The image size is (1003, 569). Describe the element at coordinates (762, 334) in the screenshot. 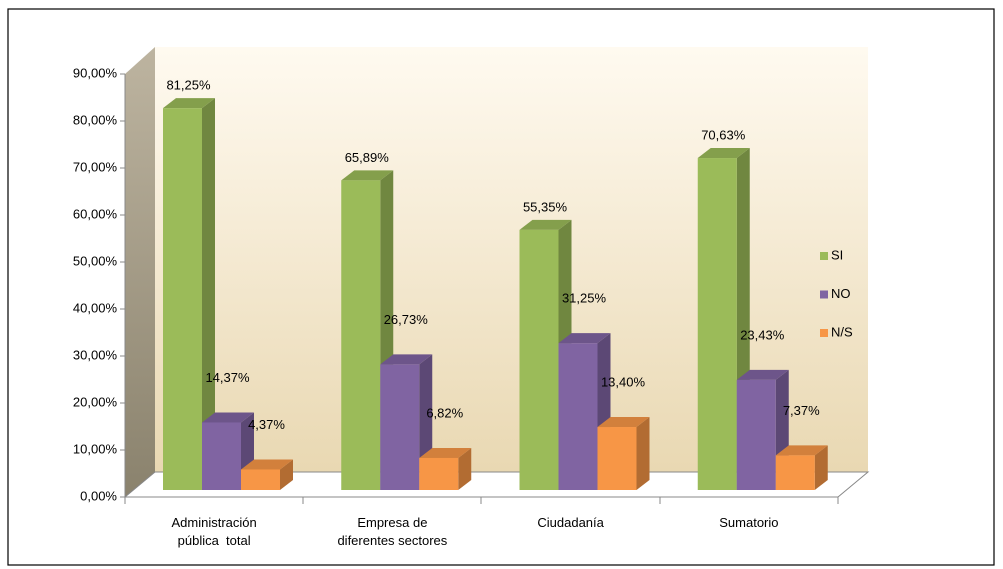

I see `data-label: 23,43%` at that location.